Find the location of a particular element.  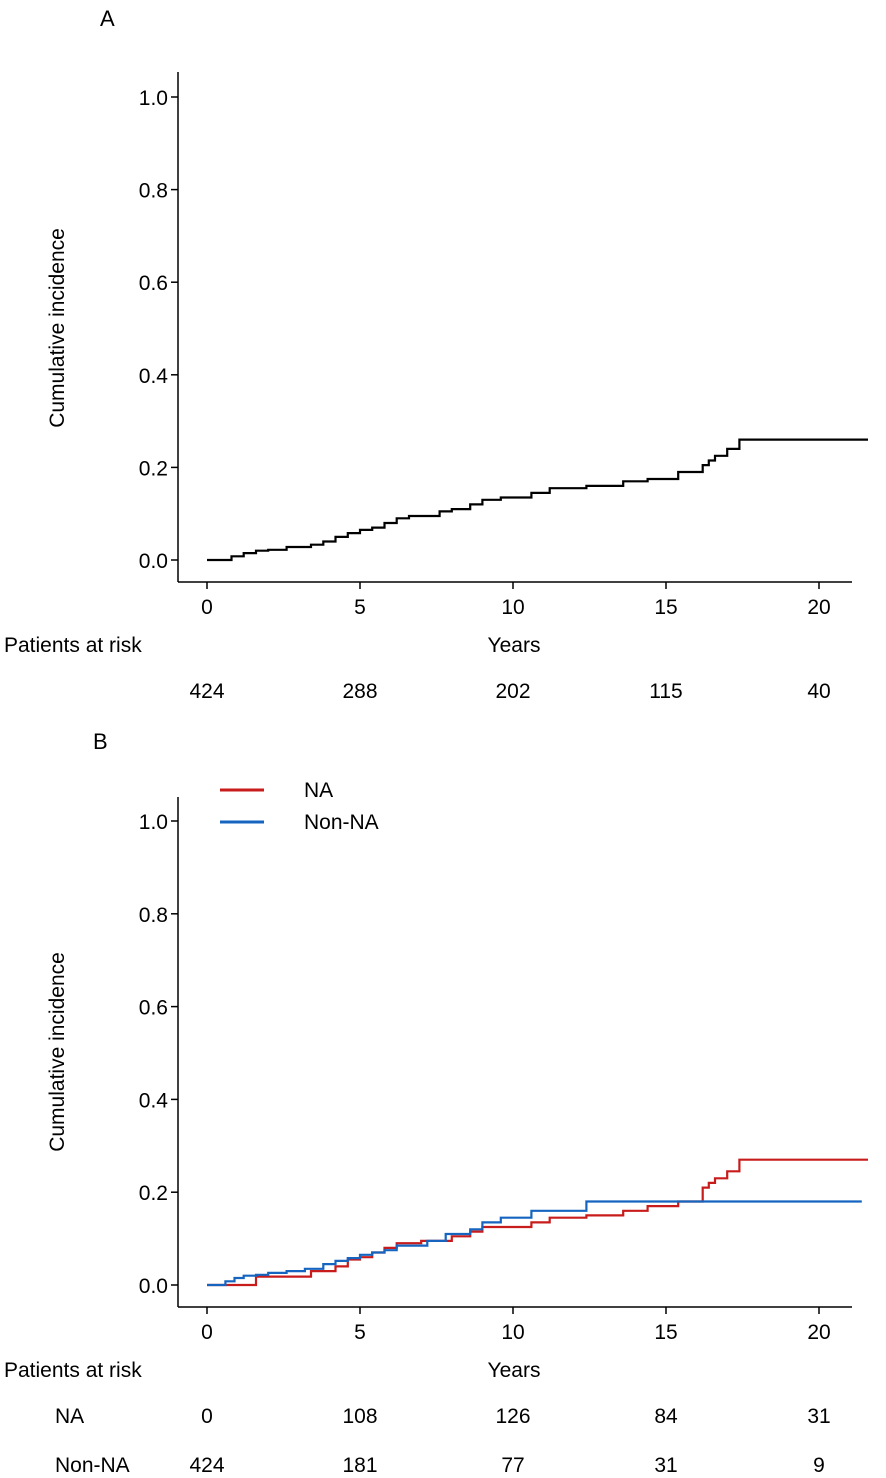

risk-count: 288 is located at coordinates (359, 691).